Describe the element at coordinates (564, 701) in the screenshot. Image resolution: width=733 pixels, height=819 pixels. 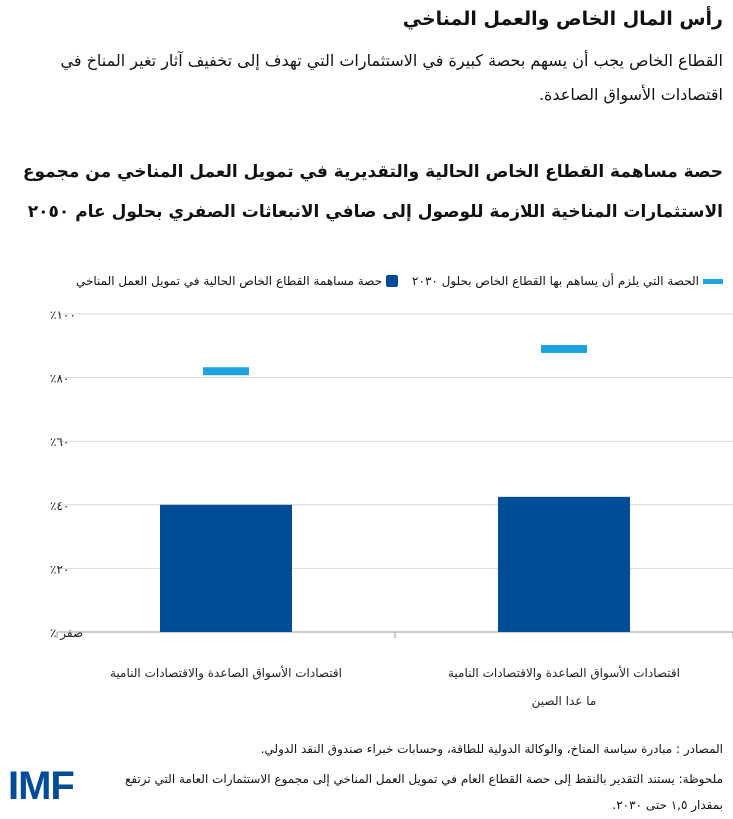
I see `x-tick-label: ما عدا الصين` at that location.